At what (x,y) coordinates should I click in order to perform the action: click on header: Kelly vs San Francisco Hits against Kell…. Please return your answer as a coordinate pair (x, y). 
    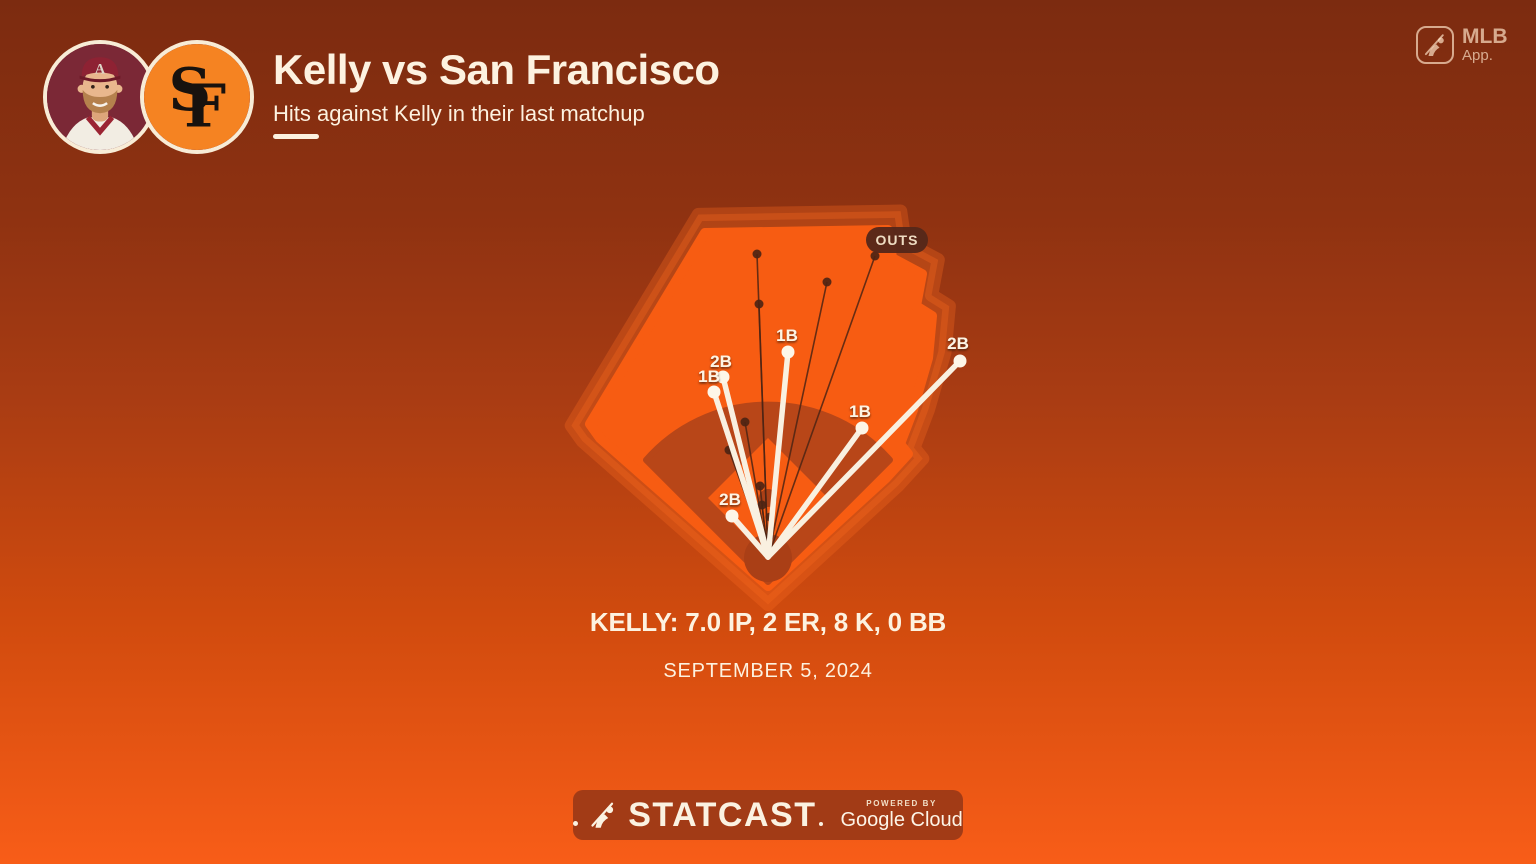
    Looking at the image, I should click on (496, 93).